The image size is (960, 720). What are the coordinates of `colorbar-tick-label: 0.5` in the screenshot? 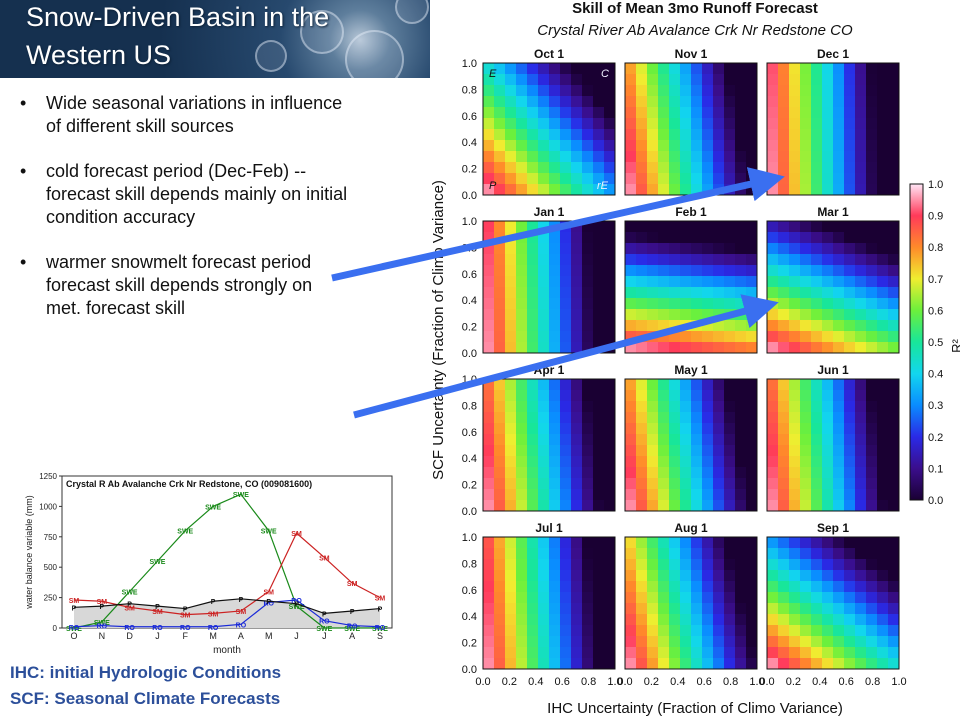 It's located at (935, 343).